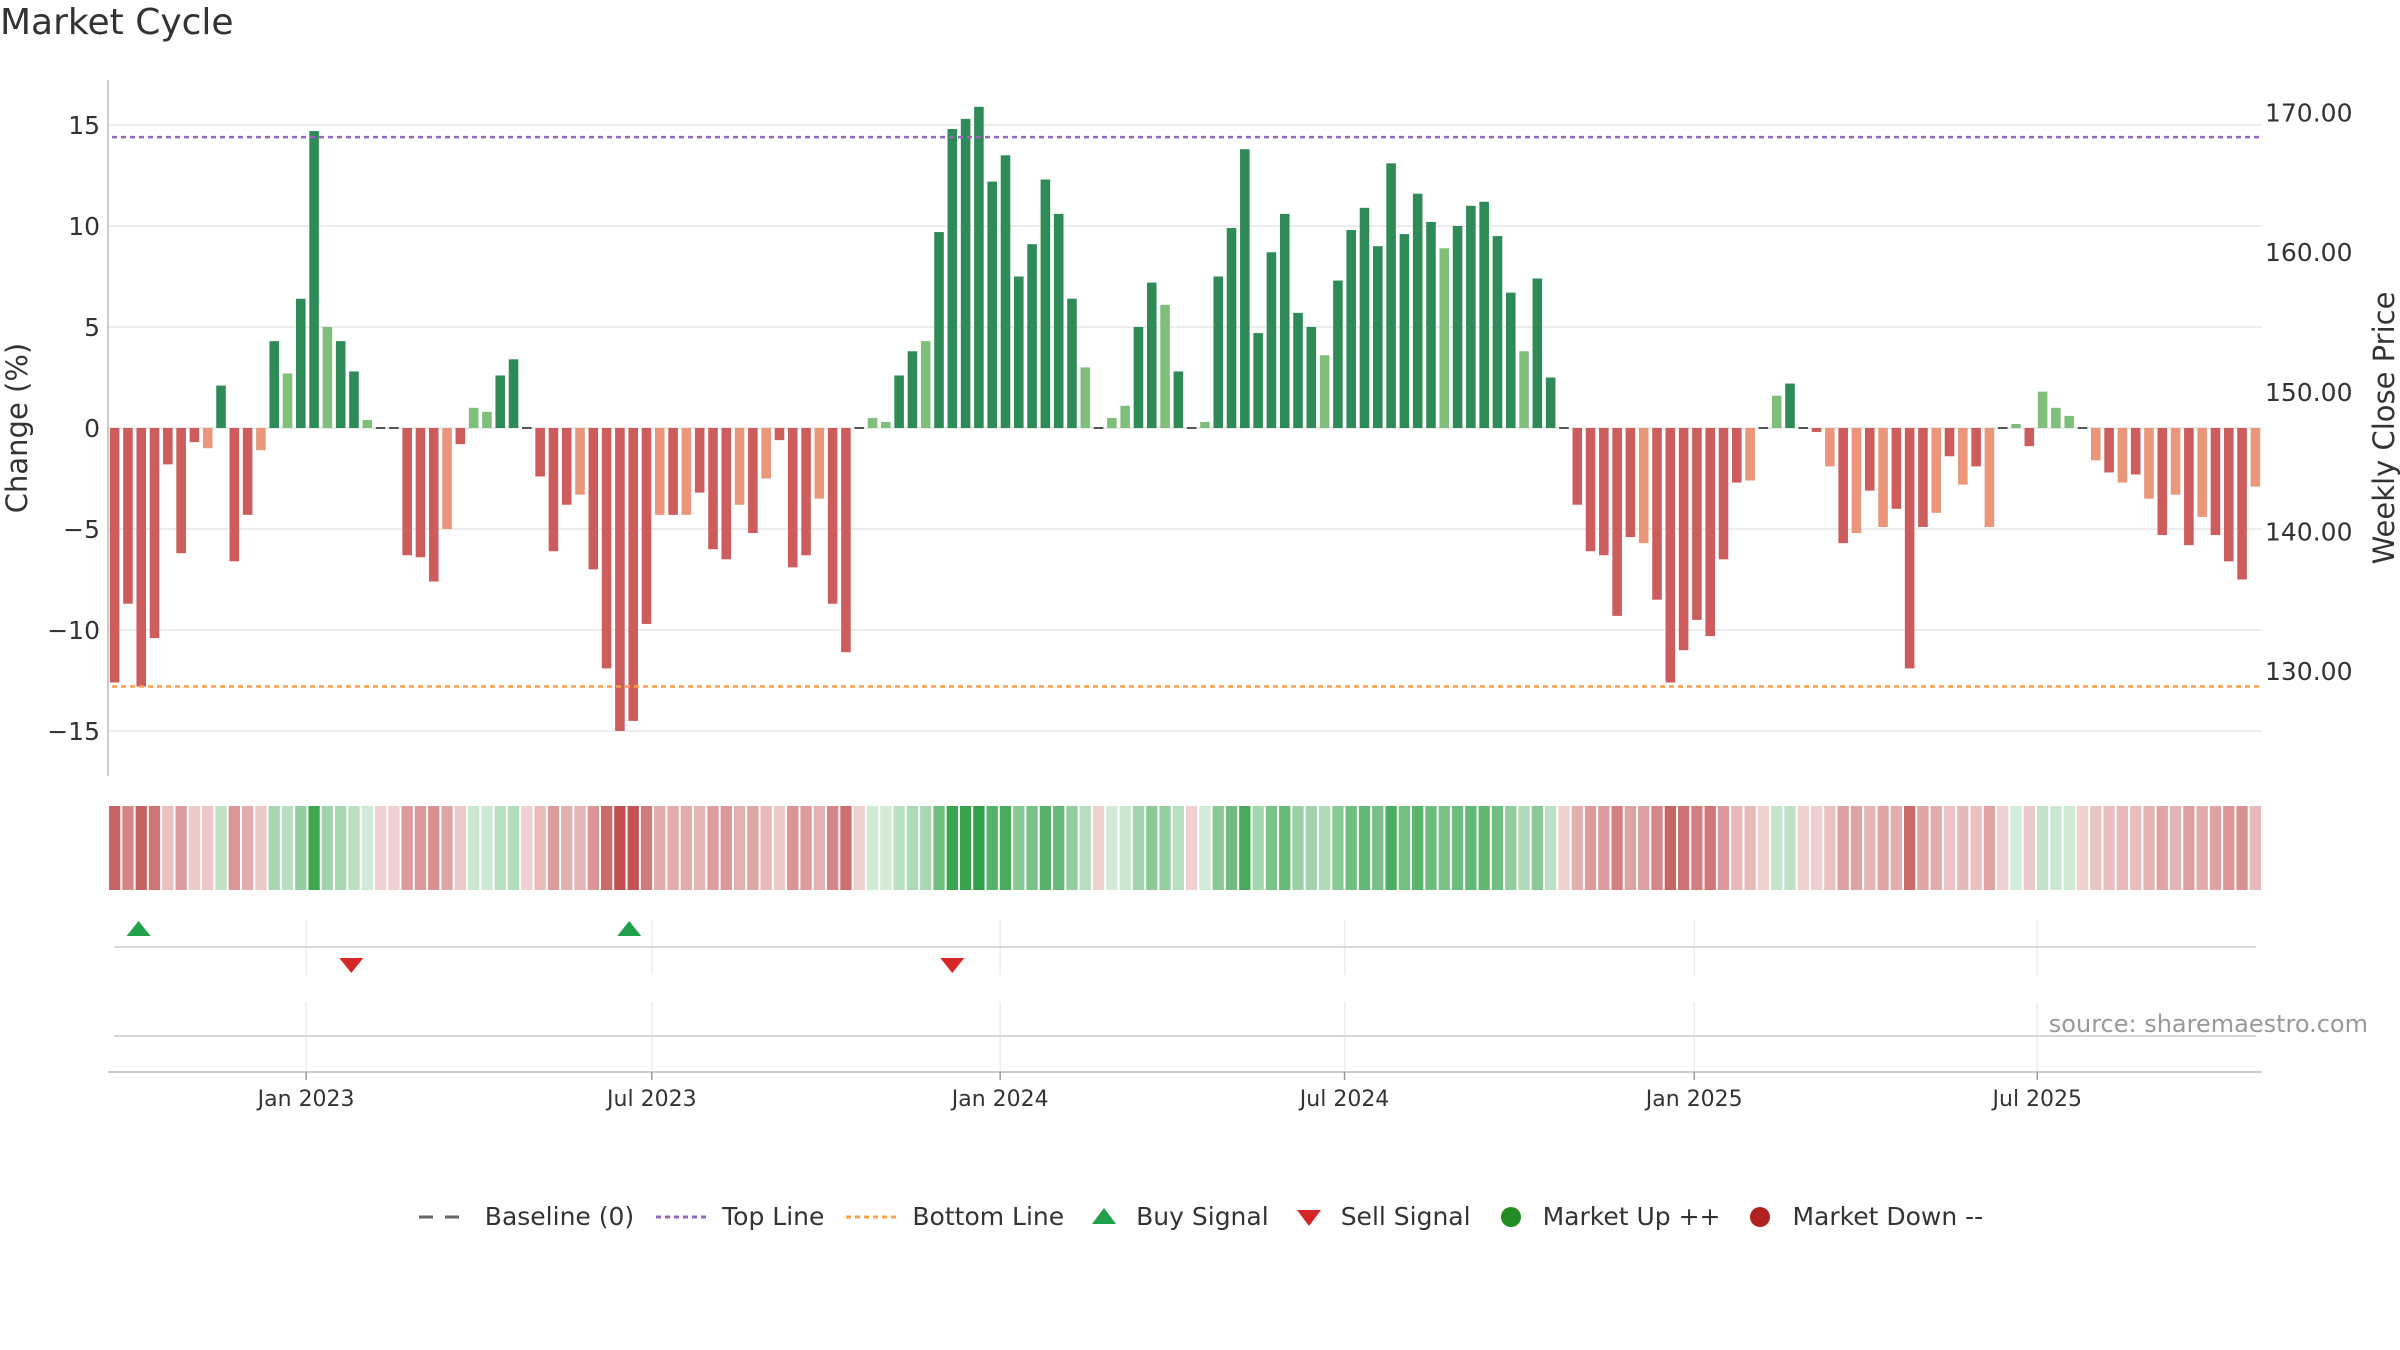 This screenshot has height=1350, width=2400. Describe the element at coordinates (2308, 671) in the screenshot. I see `y2-tick-label: 130.00` at that location.